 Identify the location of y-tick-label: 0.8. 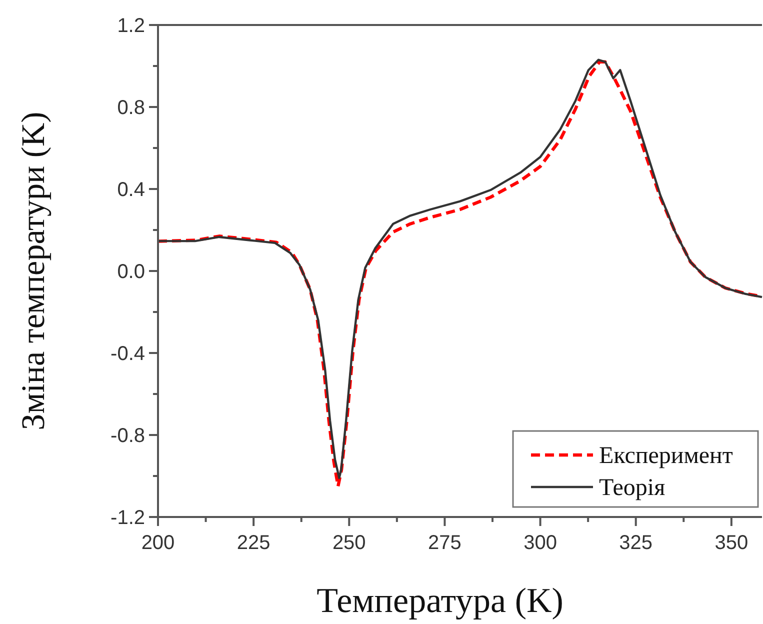
(131, 108).